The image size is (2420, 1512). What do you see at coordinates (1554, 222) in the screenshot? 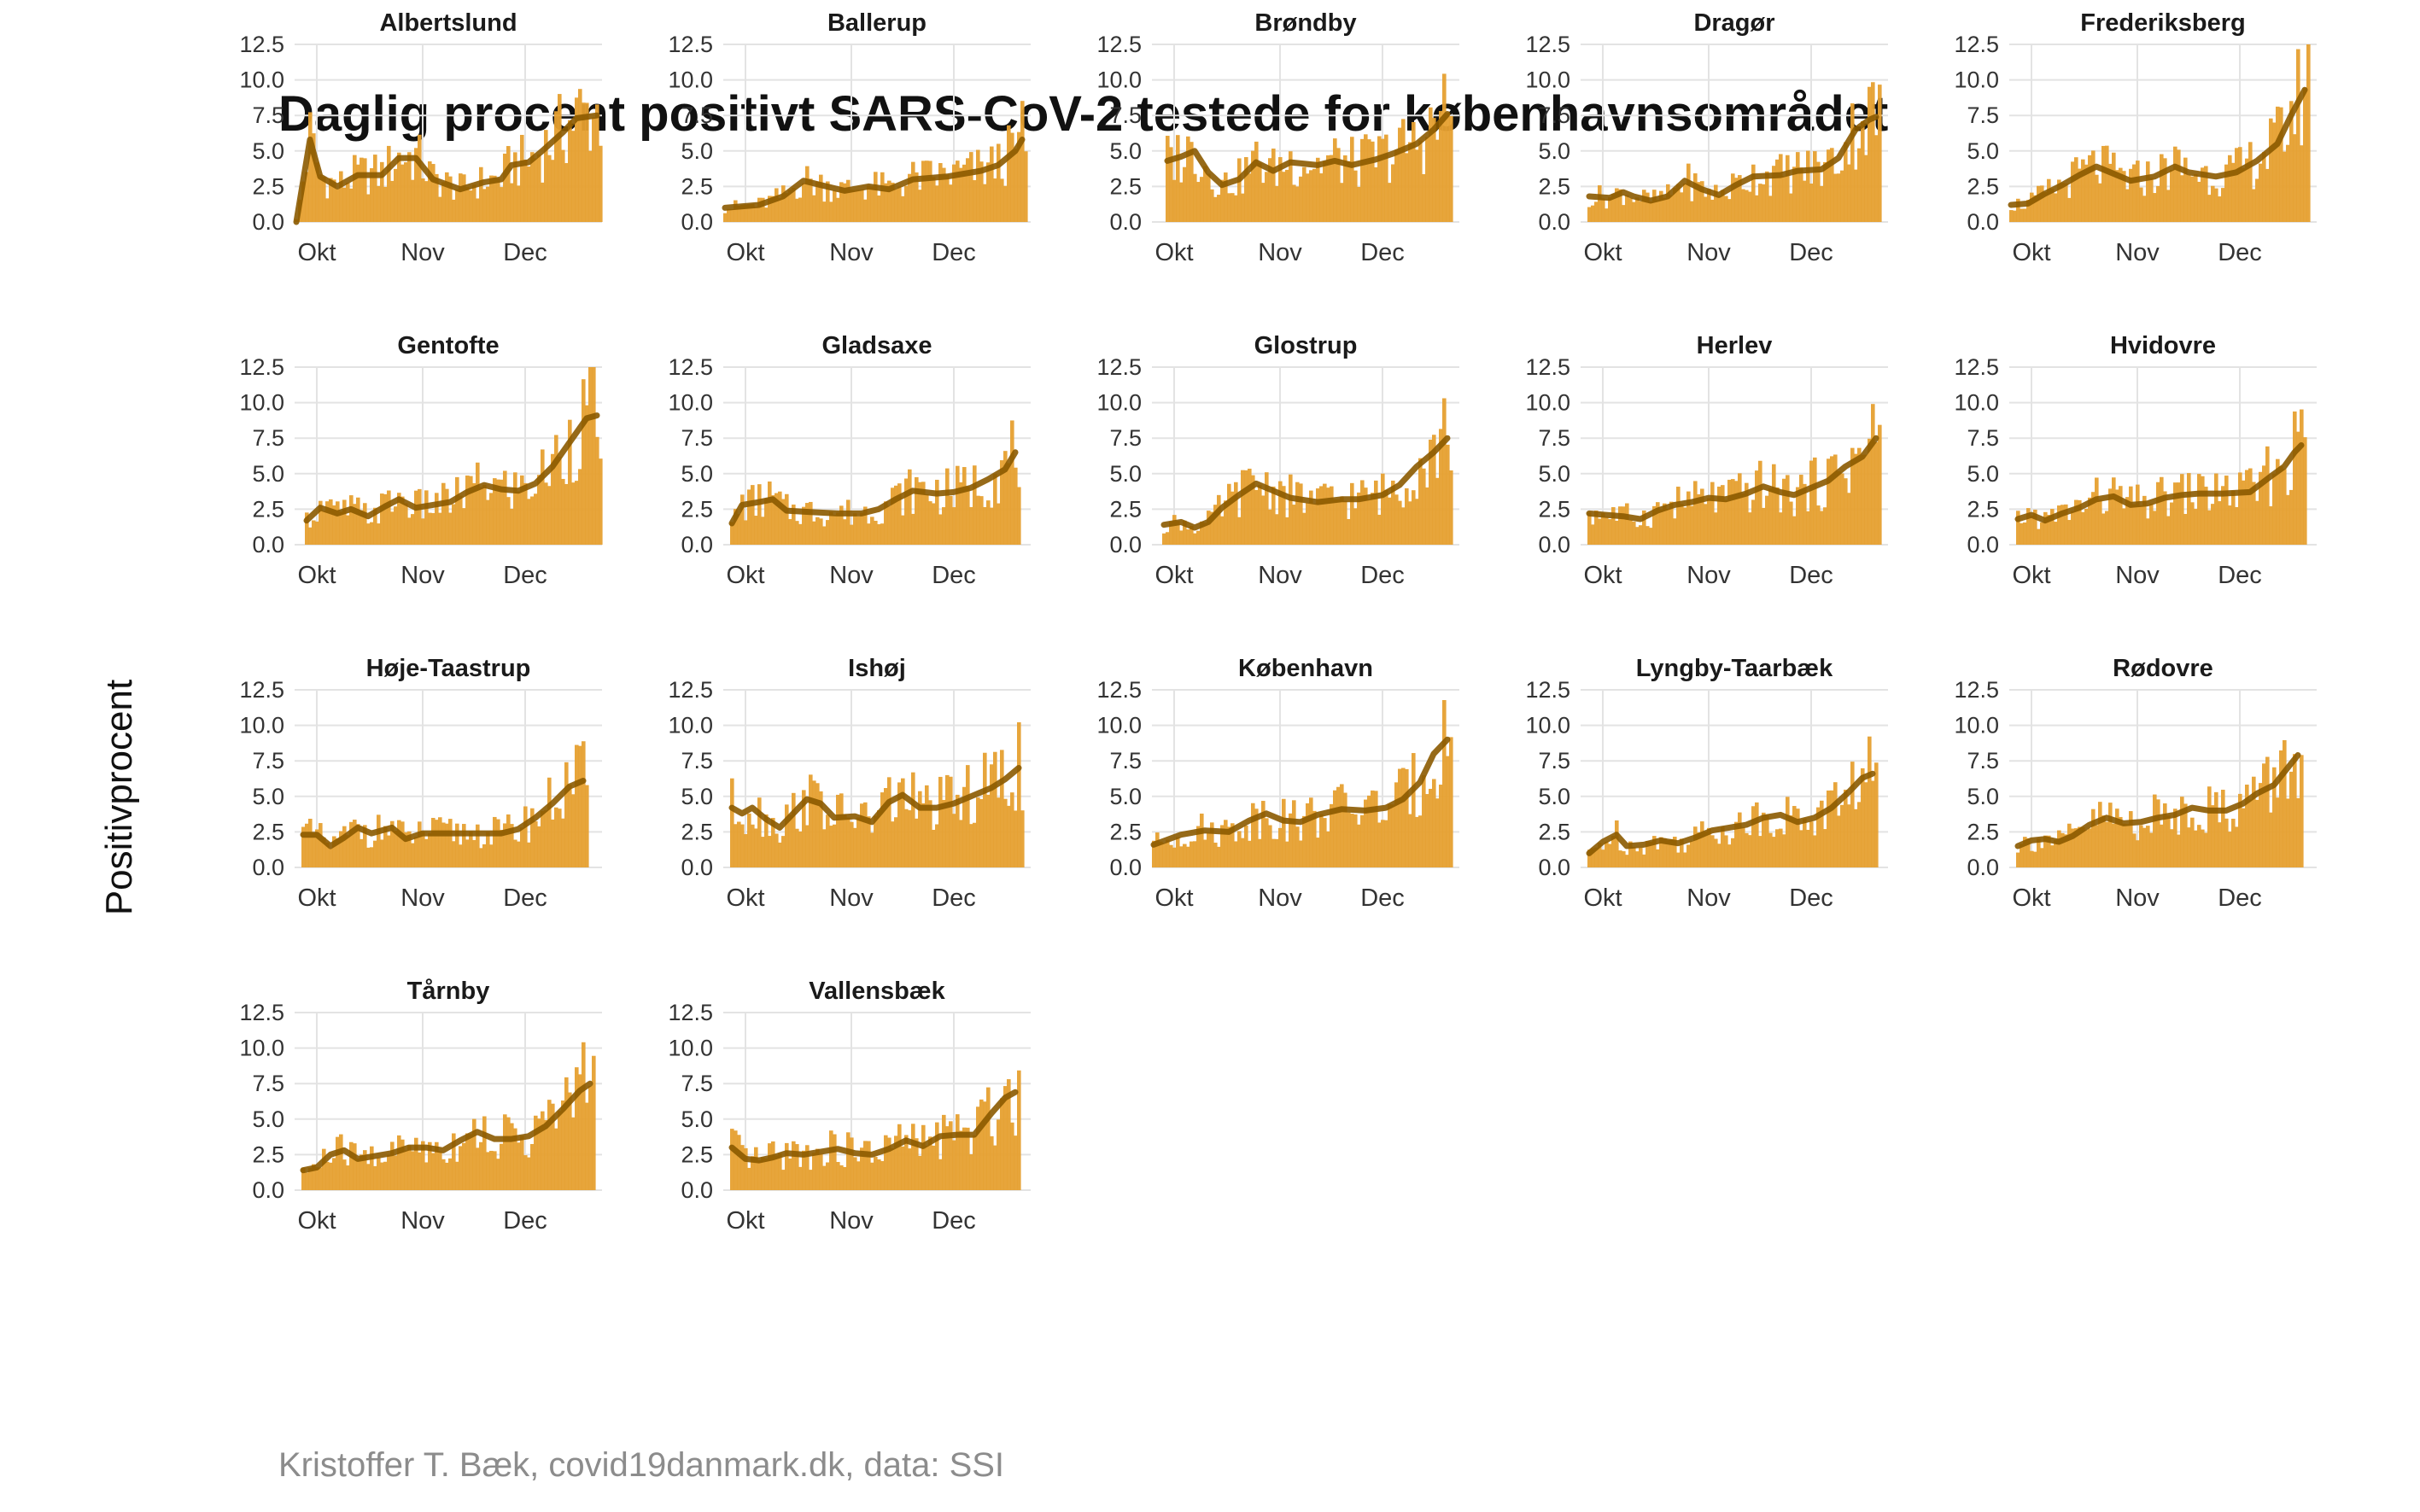
I see `y-tick-label: 0.0` at bounding box center [1554, 222].